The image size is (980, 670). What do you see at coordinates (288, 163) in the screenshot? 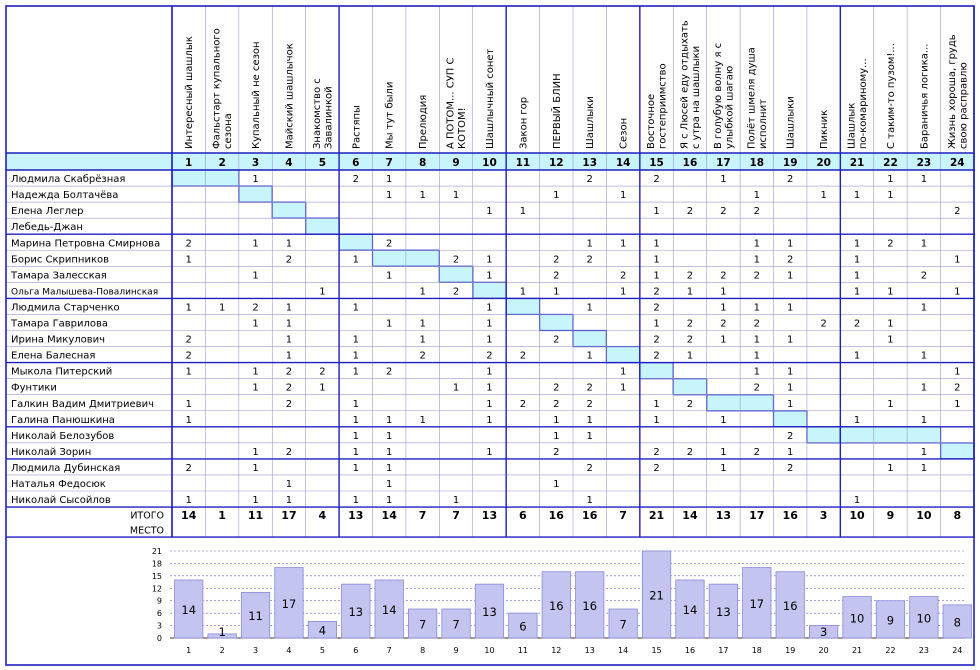
I see `column-number: 4` at bounding box center [288, 163].